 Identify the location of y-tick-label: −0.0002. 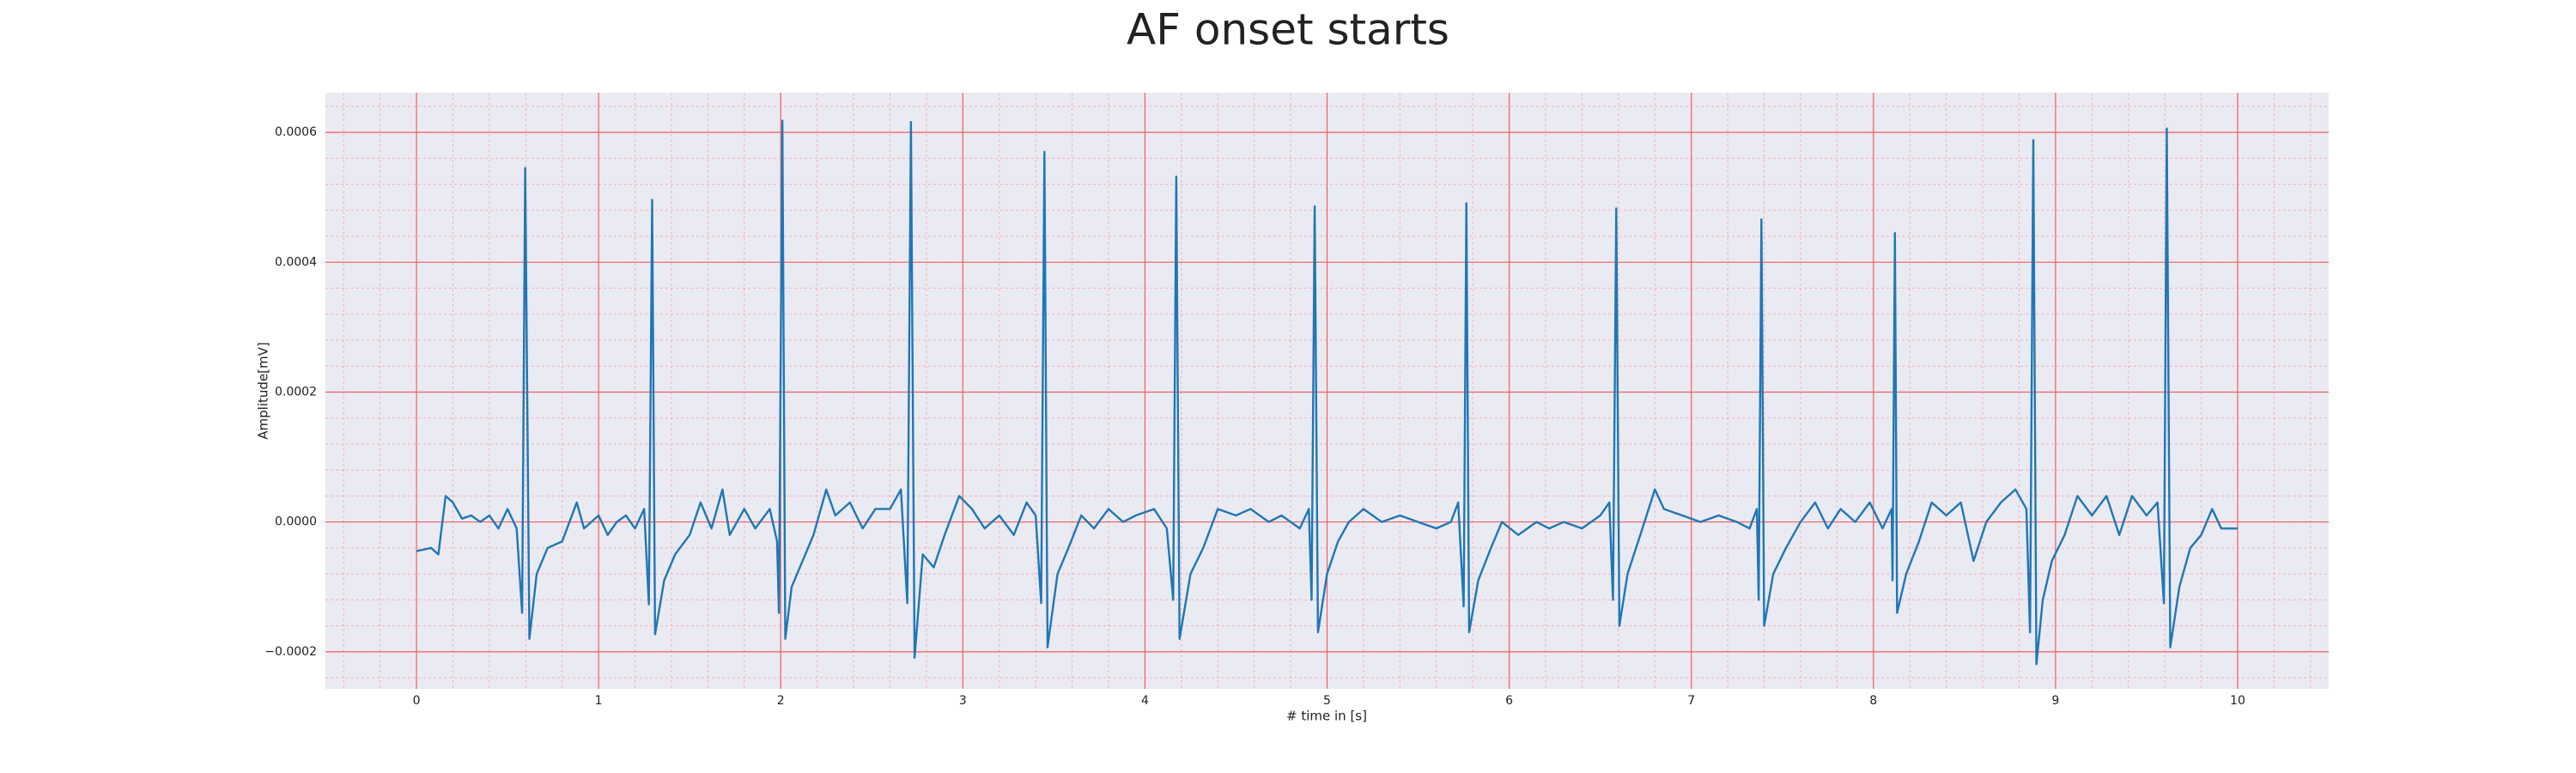
(291, 652).